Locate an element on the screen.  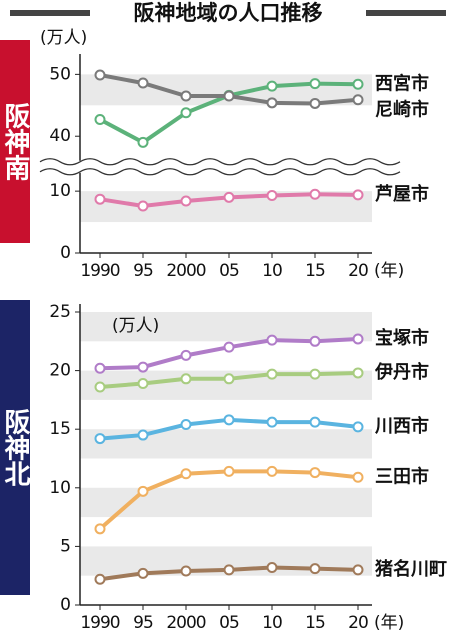
legend-label: 三田市 is located at coordinates (402, 476).